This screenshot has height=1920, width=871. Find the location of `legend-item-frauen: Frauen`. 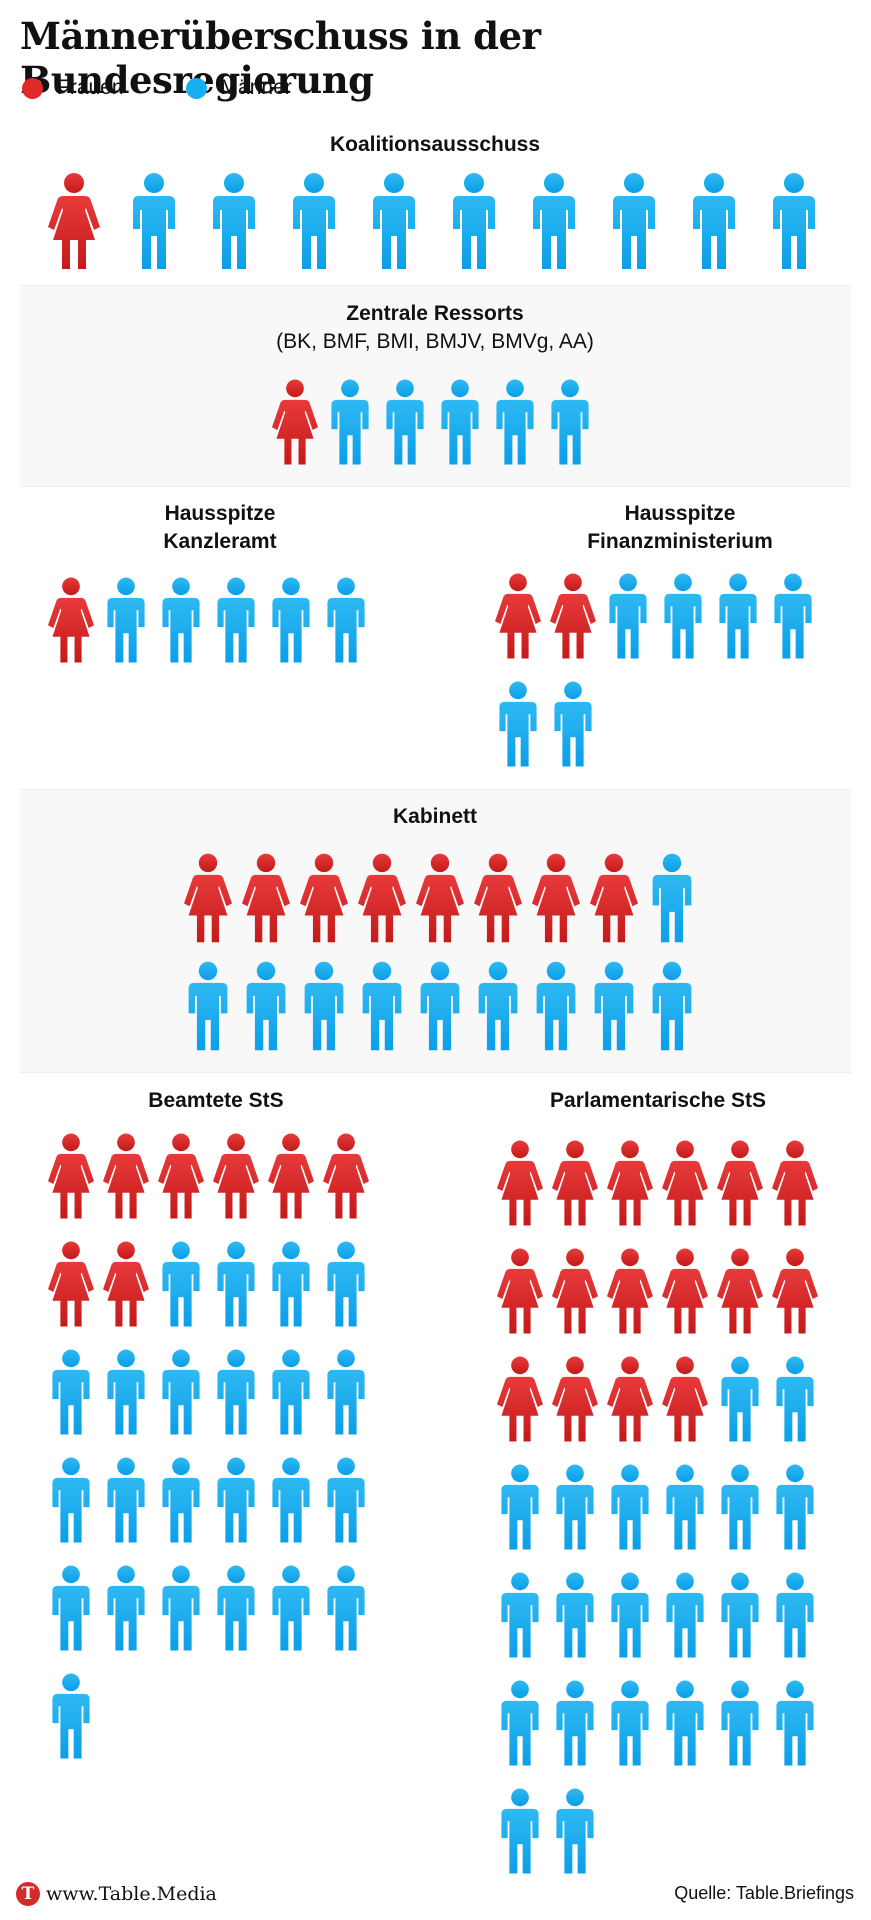

legend-item-frauen: Frauen is located at coordinates (73, 88).